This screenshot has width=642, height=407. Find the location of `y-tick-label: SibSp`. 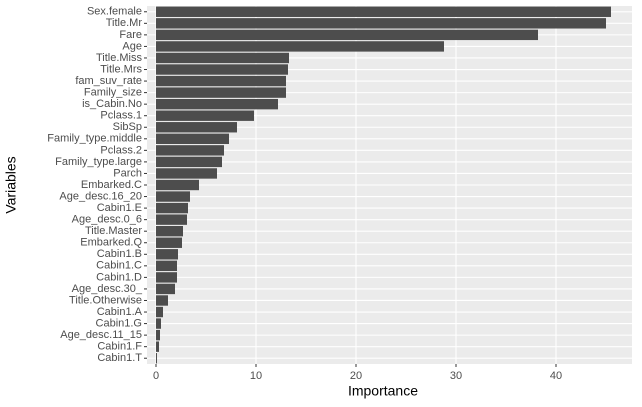

y-tick-label: SibSp is located at coordinates (127, 127).